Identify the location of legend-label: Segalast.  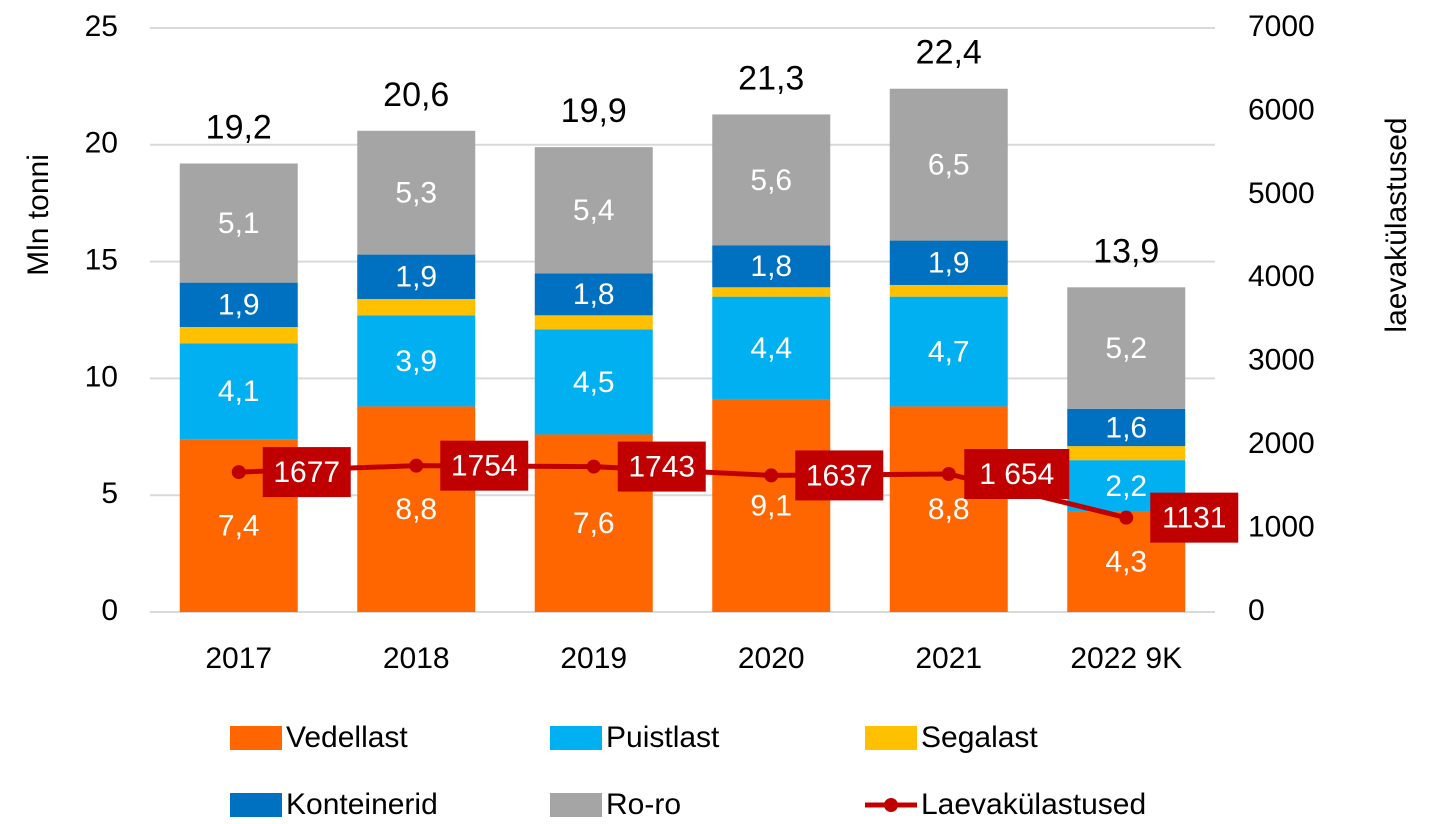
(979, 737).